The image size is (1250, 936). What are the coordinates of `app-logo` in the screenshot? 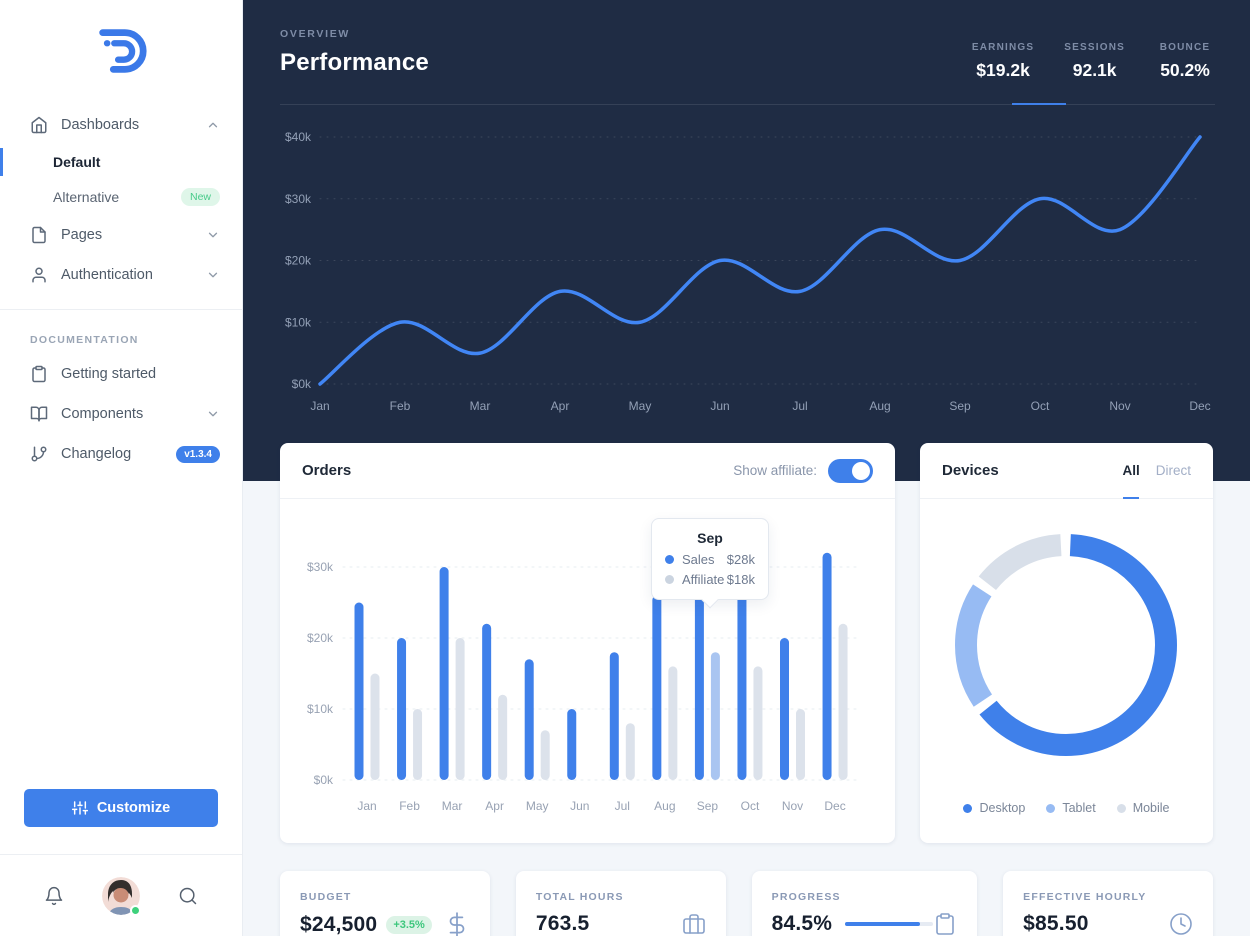 It's located at (121, 52).